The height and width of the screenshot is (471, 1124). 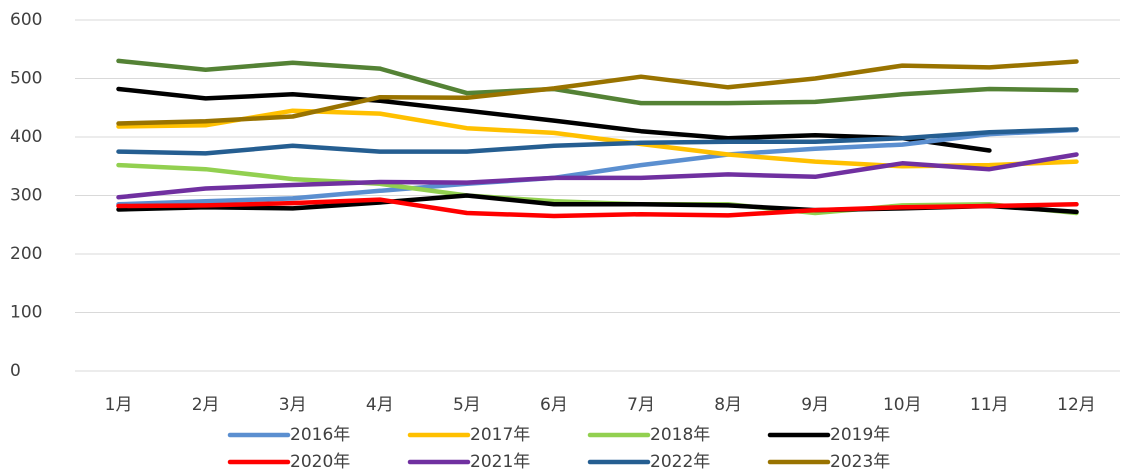 What do you see at coordinates (680, 461) in the screenshot?
I see `legend-label: 2022年` at bounding box center [680, 461].